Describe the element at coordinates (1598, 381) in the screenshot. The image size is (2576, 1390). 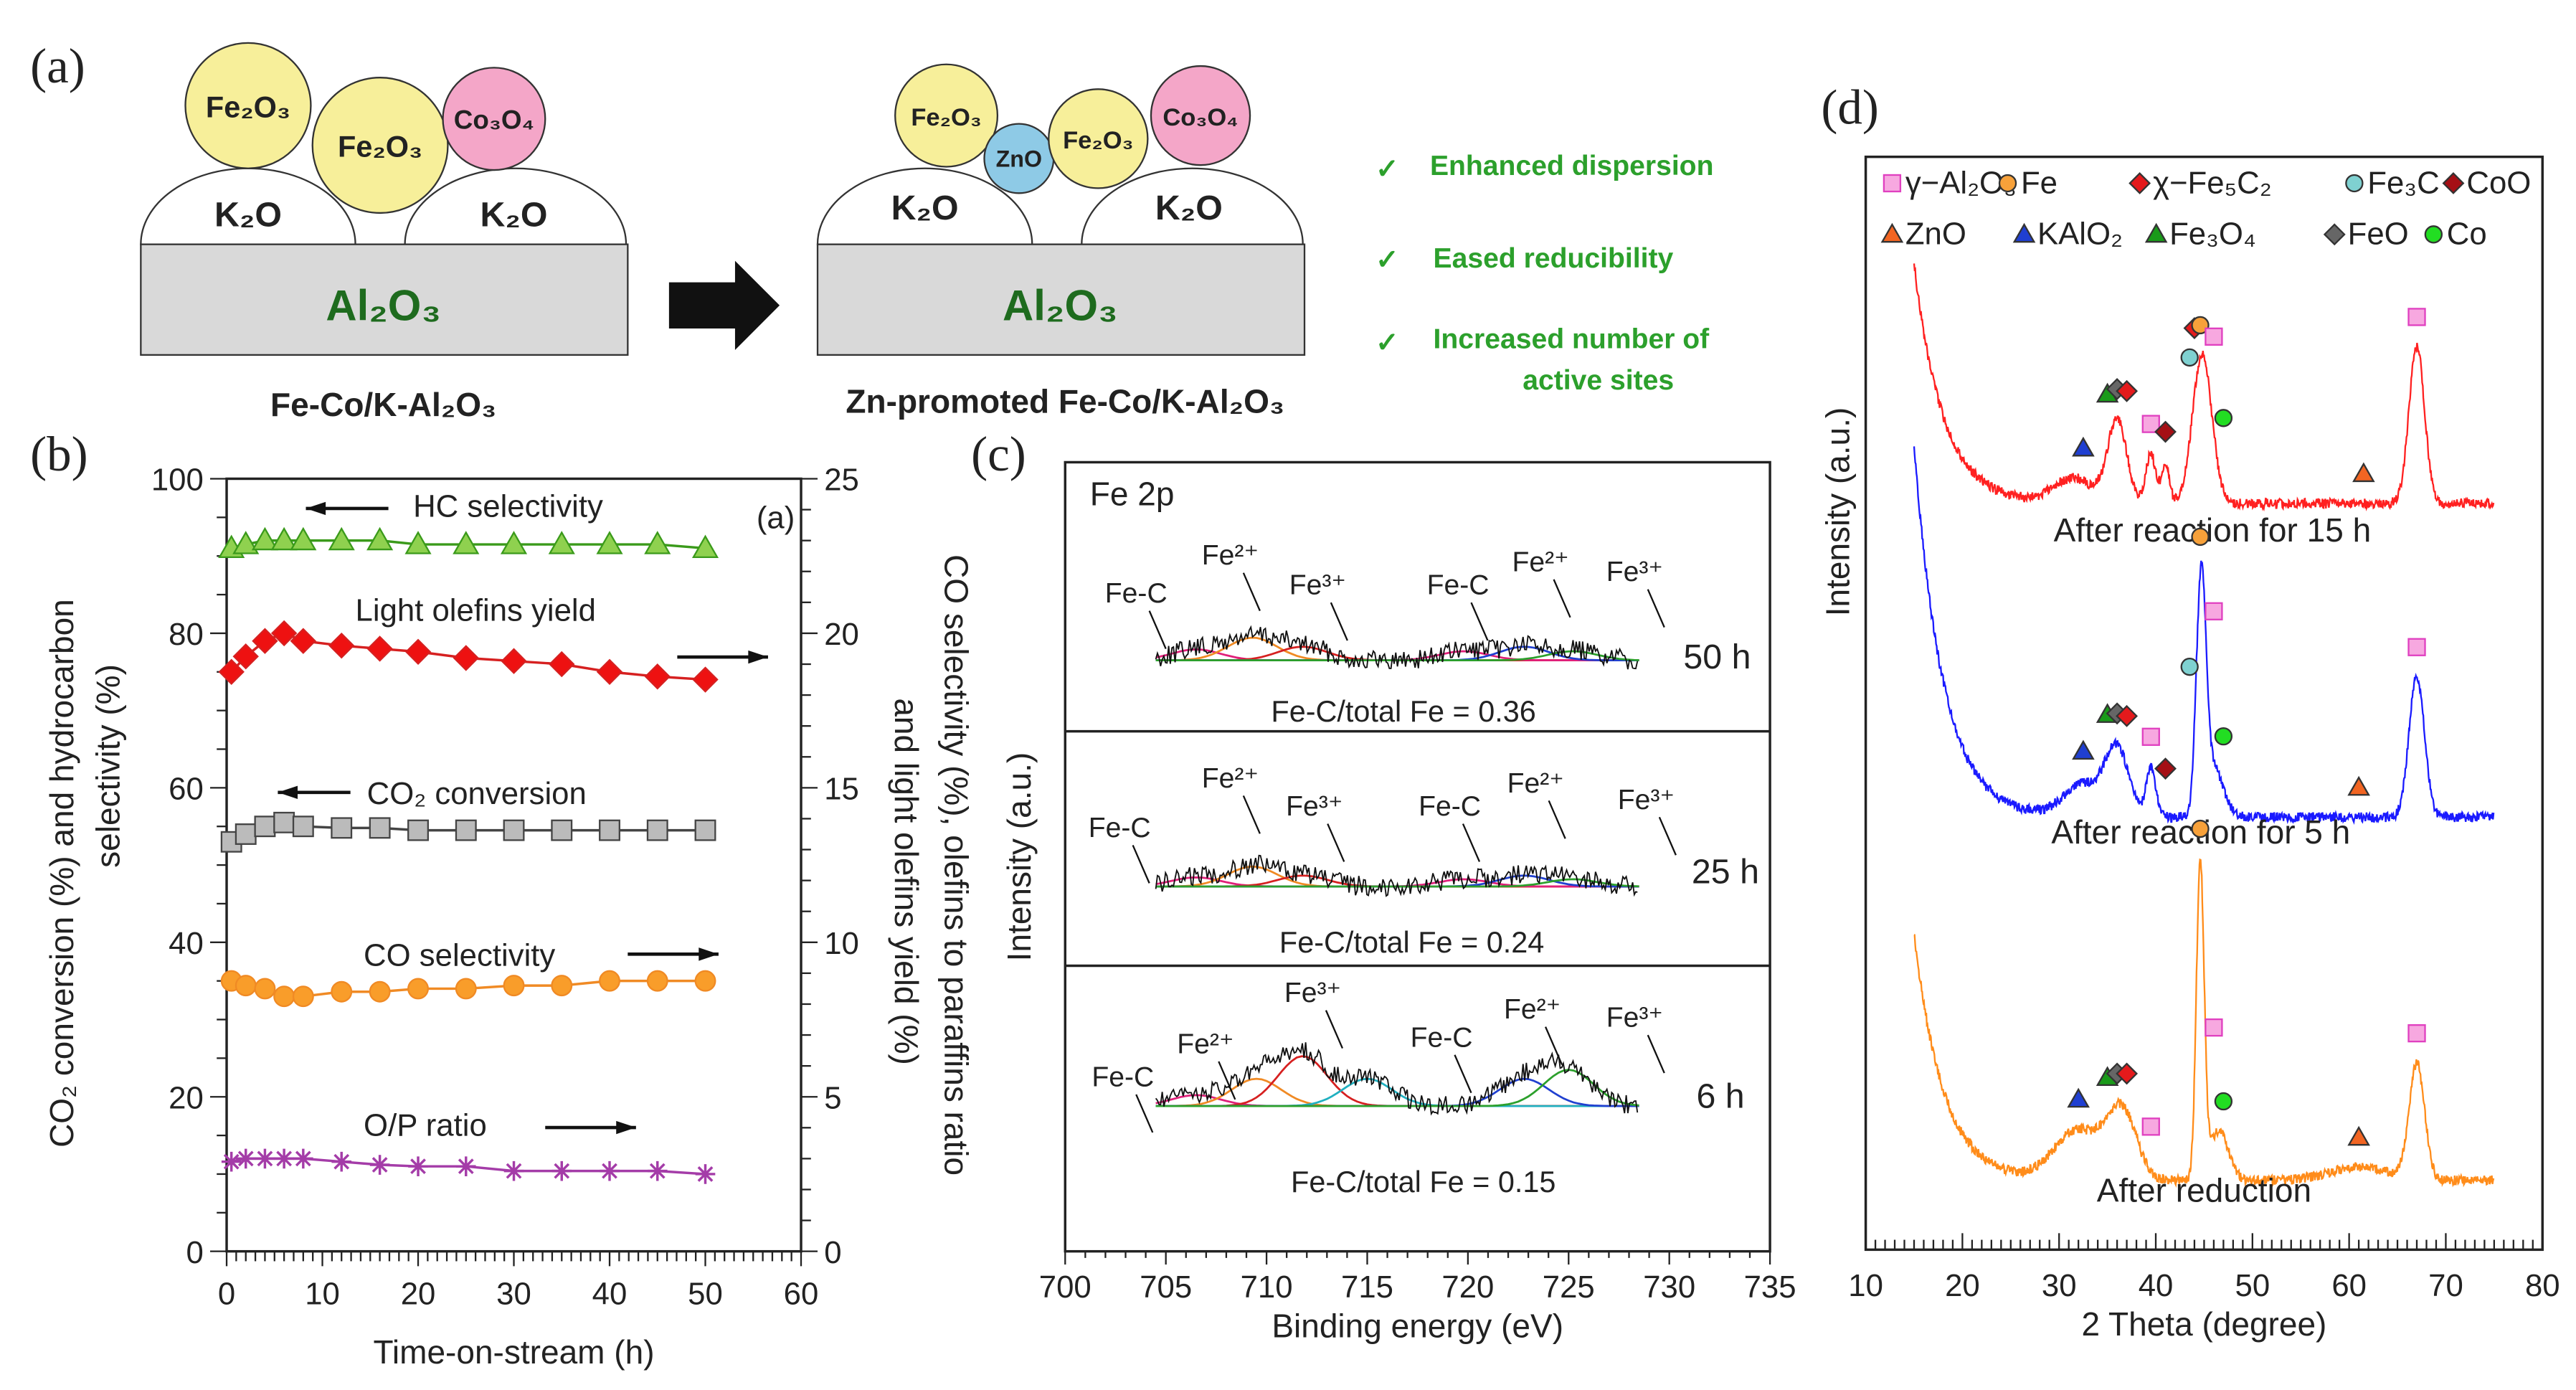
I see `benefit-text: active sites` at that location.